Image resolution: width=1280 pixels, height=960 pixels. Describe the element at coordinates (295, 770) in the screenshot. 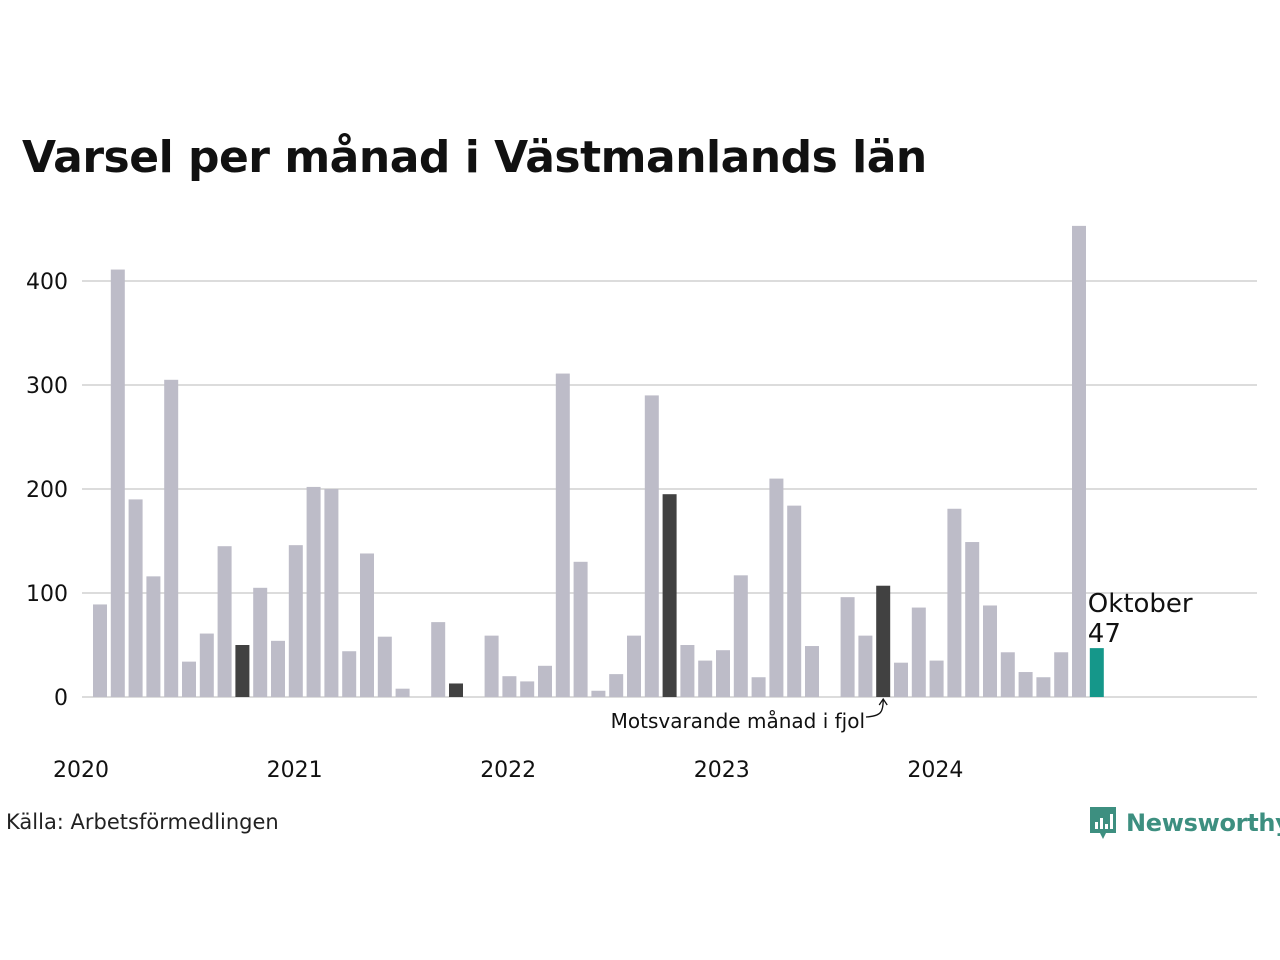

I see `x-tick-label: 2021` at that location.